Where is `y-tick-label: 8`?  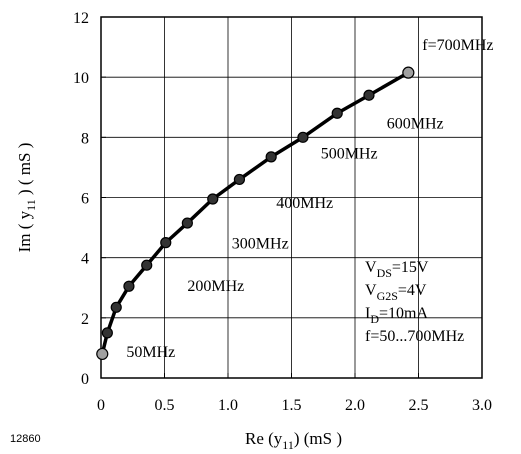
y-tick-label: 8 is located at coordinates (85, 138).